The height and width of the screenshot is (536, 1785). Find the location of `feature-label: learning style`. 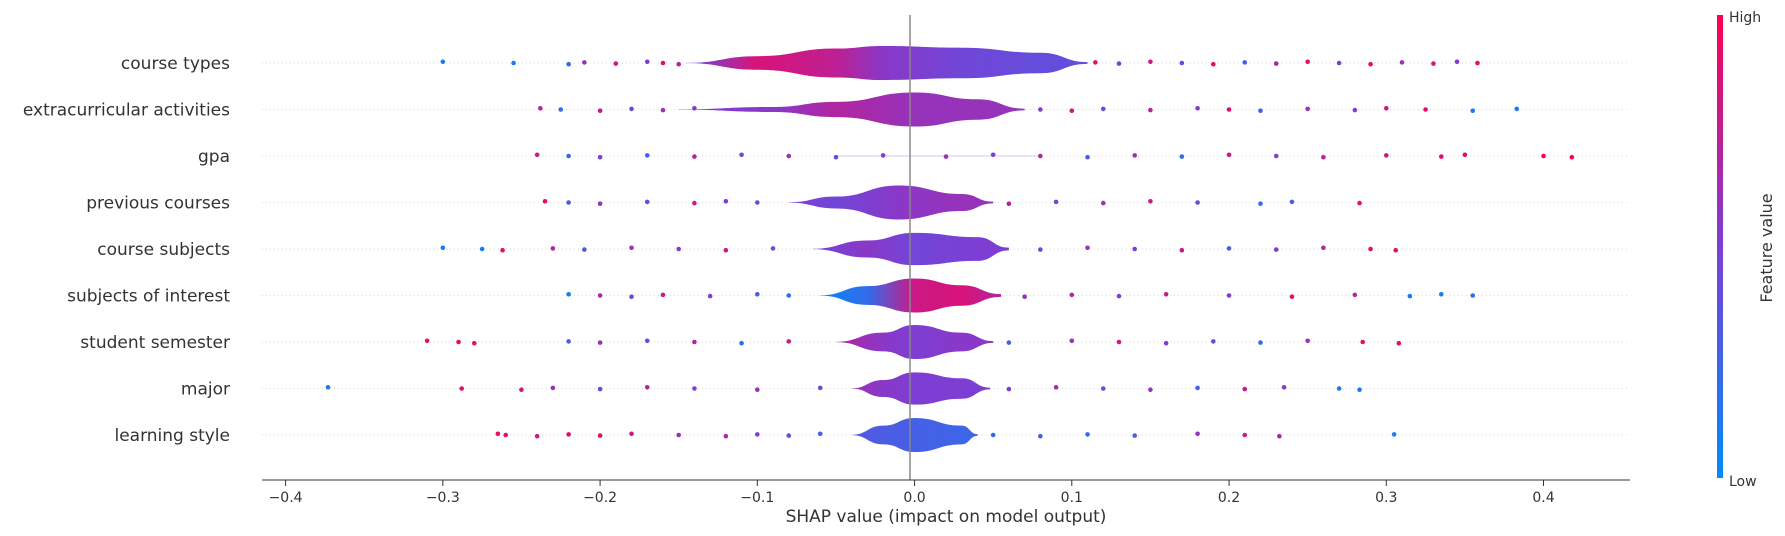

feature-label: learning style is located at coordinates (172, 436).